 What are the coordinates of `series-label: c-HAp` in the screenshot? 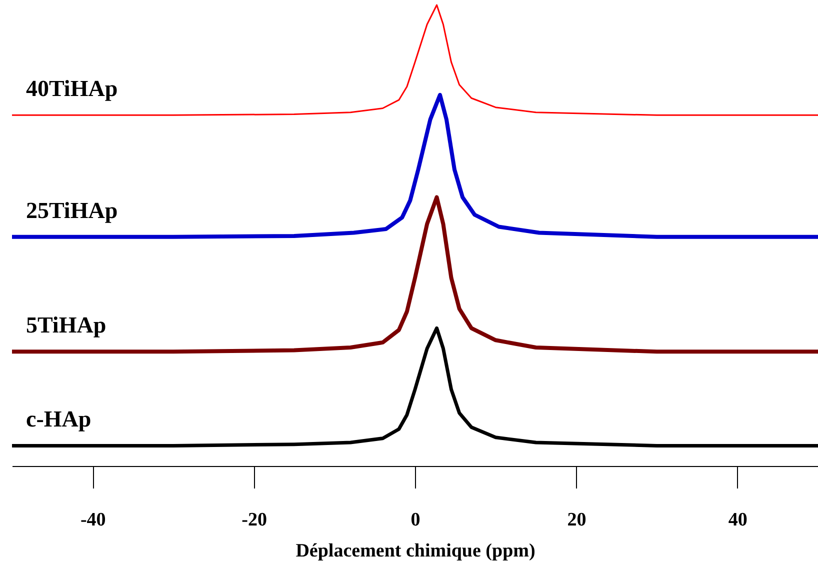 It's located at (59, 419).